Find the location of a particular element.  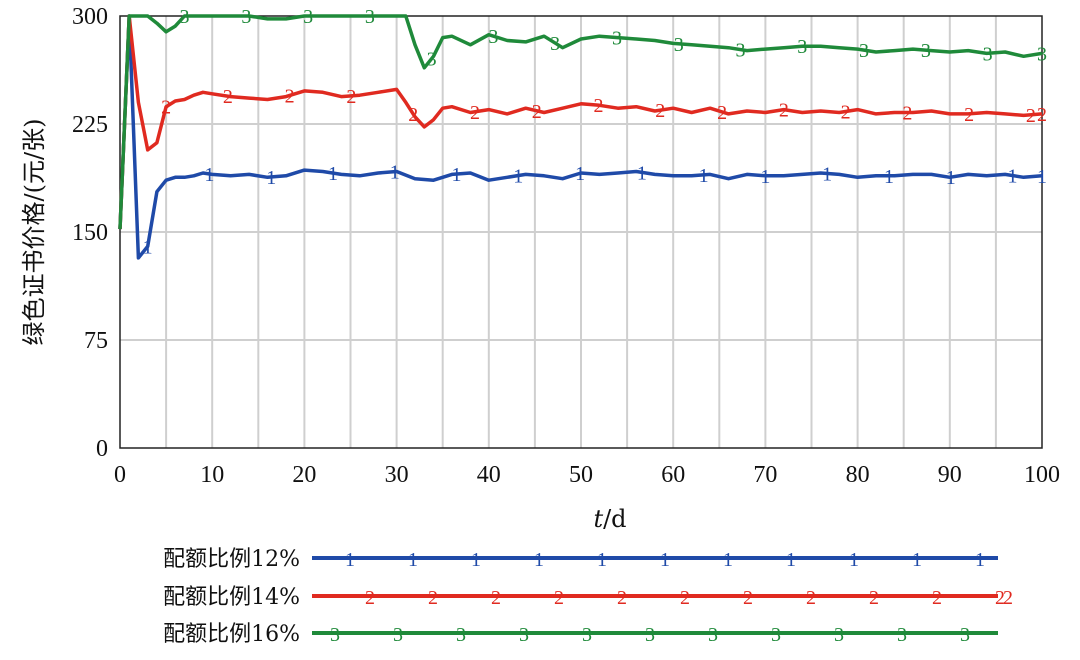

x-axis-title-unit: /d is located at coordinates (614, 519).